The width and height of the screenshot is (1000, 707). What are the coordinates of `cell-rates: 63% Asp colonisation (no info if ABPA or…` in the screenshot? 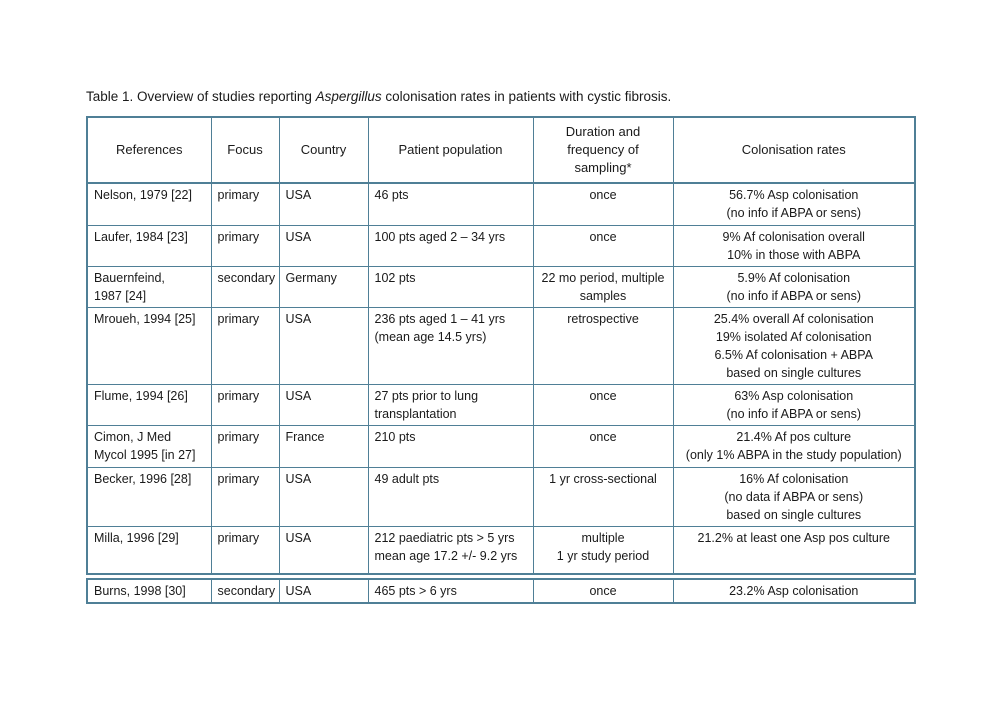 It's located at (794, 404).